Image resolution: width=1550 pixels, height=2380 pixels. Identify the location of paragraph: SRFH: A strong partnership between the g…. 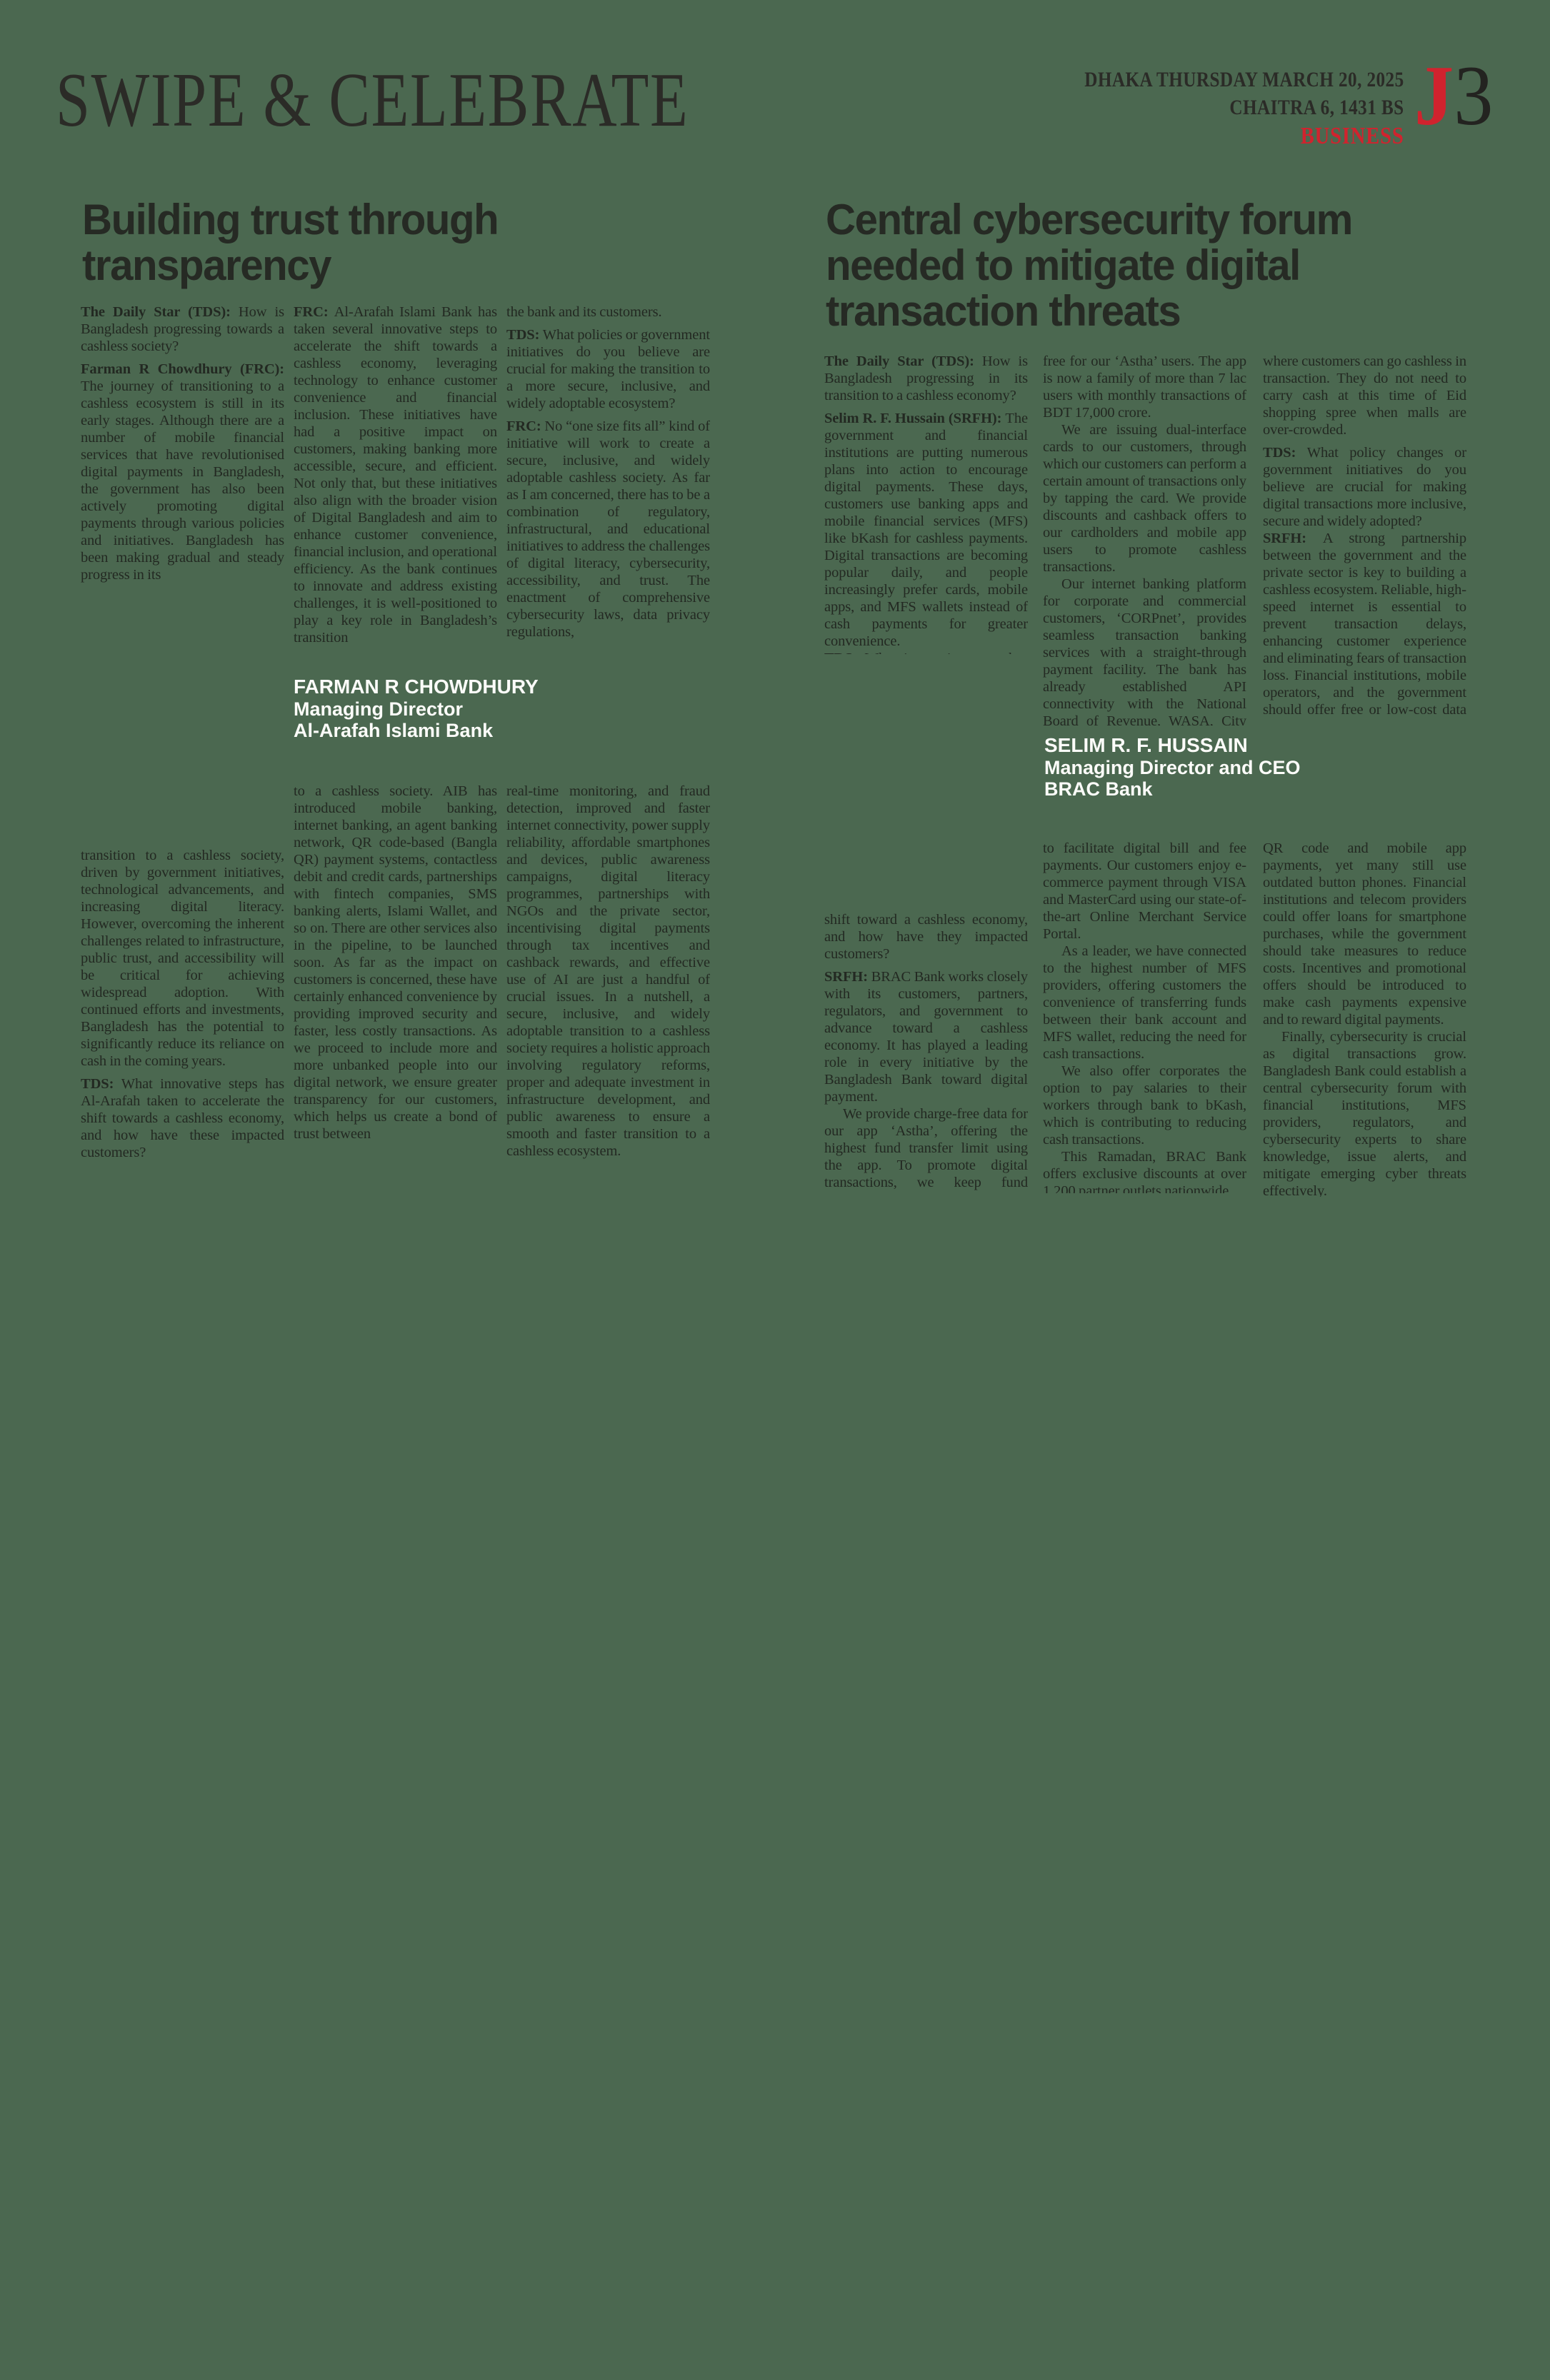
(1364, 625).